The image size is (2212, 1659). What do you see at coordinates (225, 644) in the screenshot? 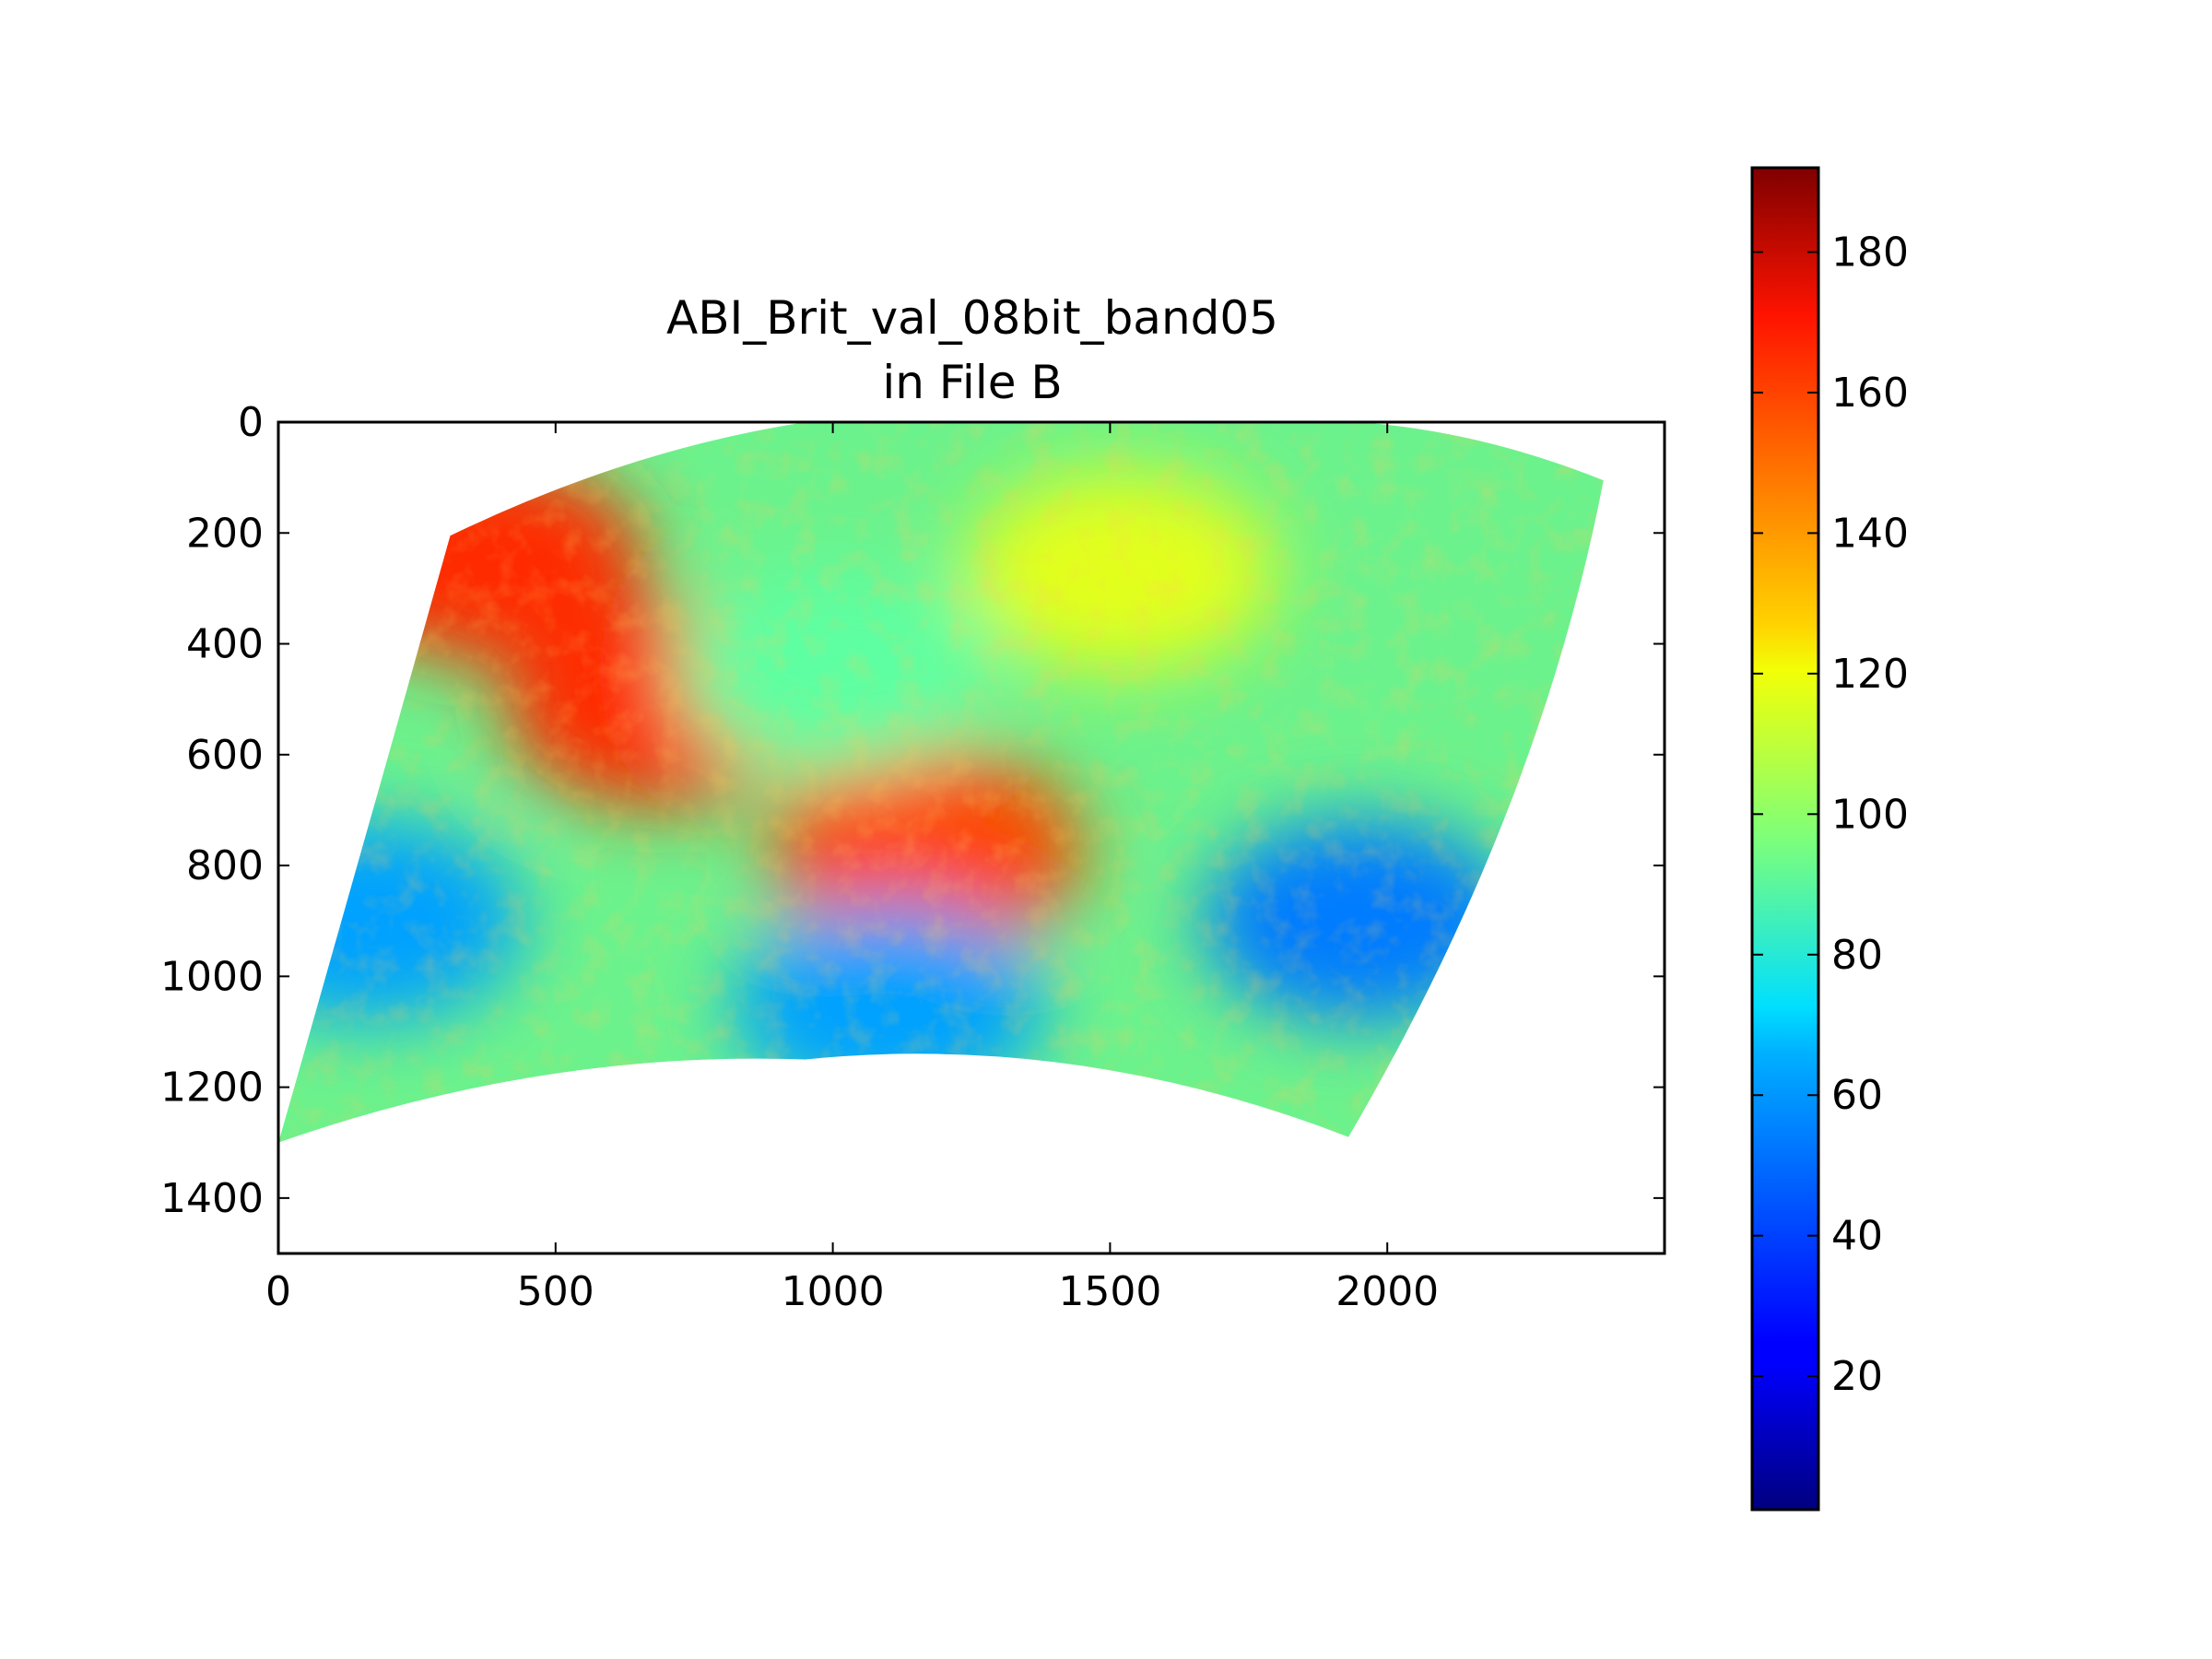
I see `y-tick-label: 400` at bounding box center [225, 644].